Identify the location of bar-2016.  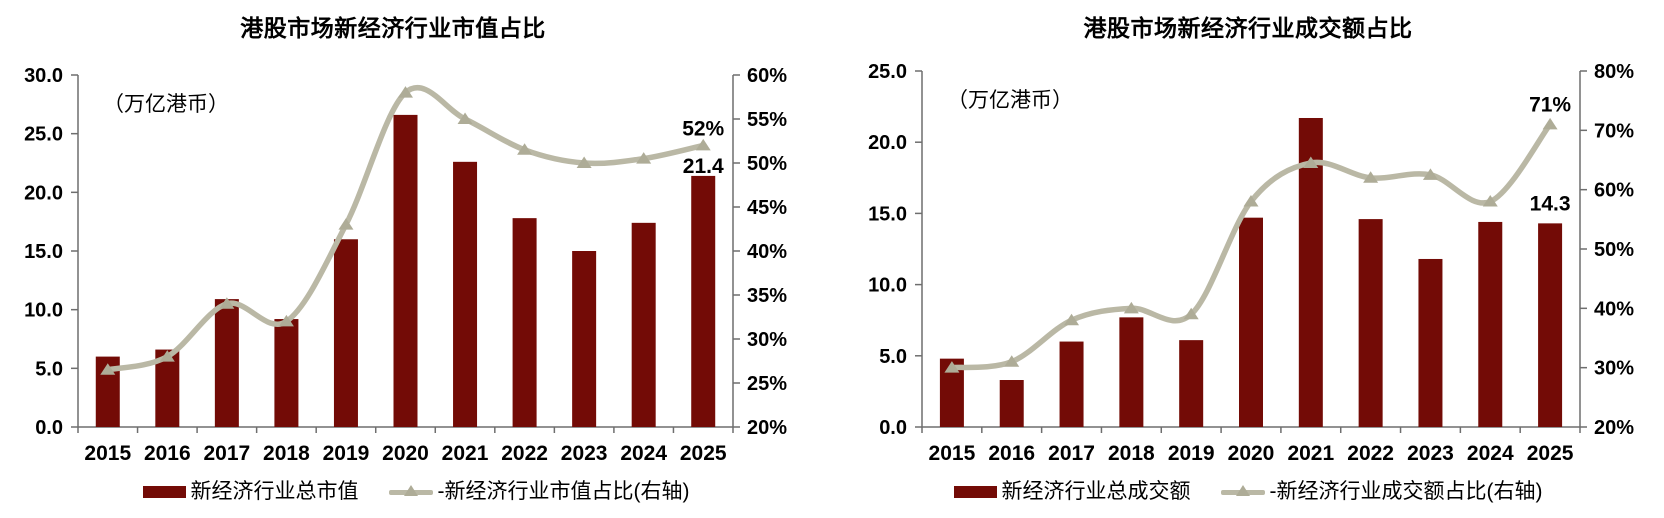
(1011, 403).